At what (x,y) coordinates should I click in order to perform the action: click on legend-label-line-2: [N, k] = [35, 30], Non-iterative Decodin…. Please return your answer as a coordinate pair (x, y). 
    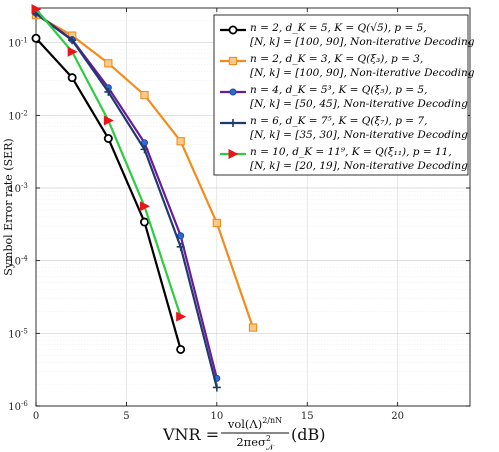
    Looking at the image, I should click on (359, 135).